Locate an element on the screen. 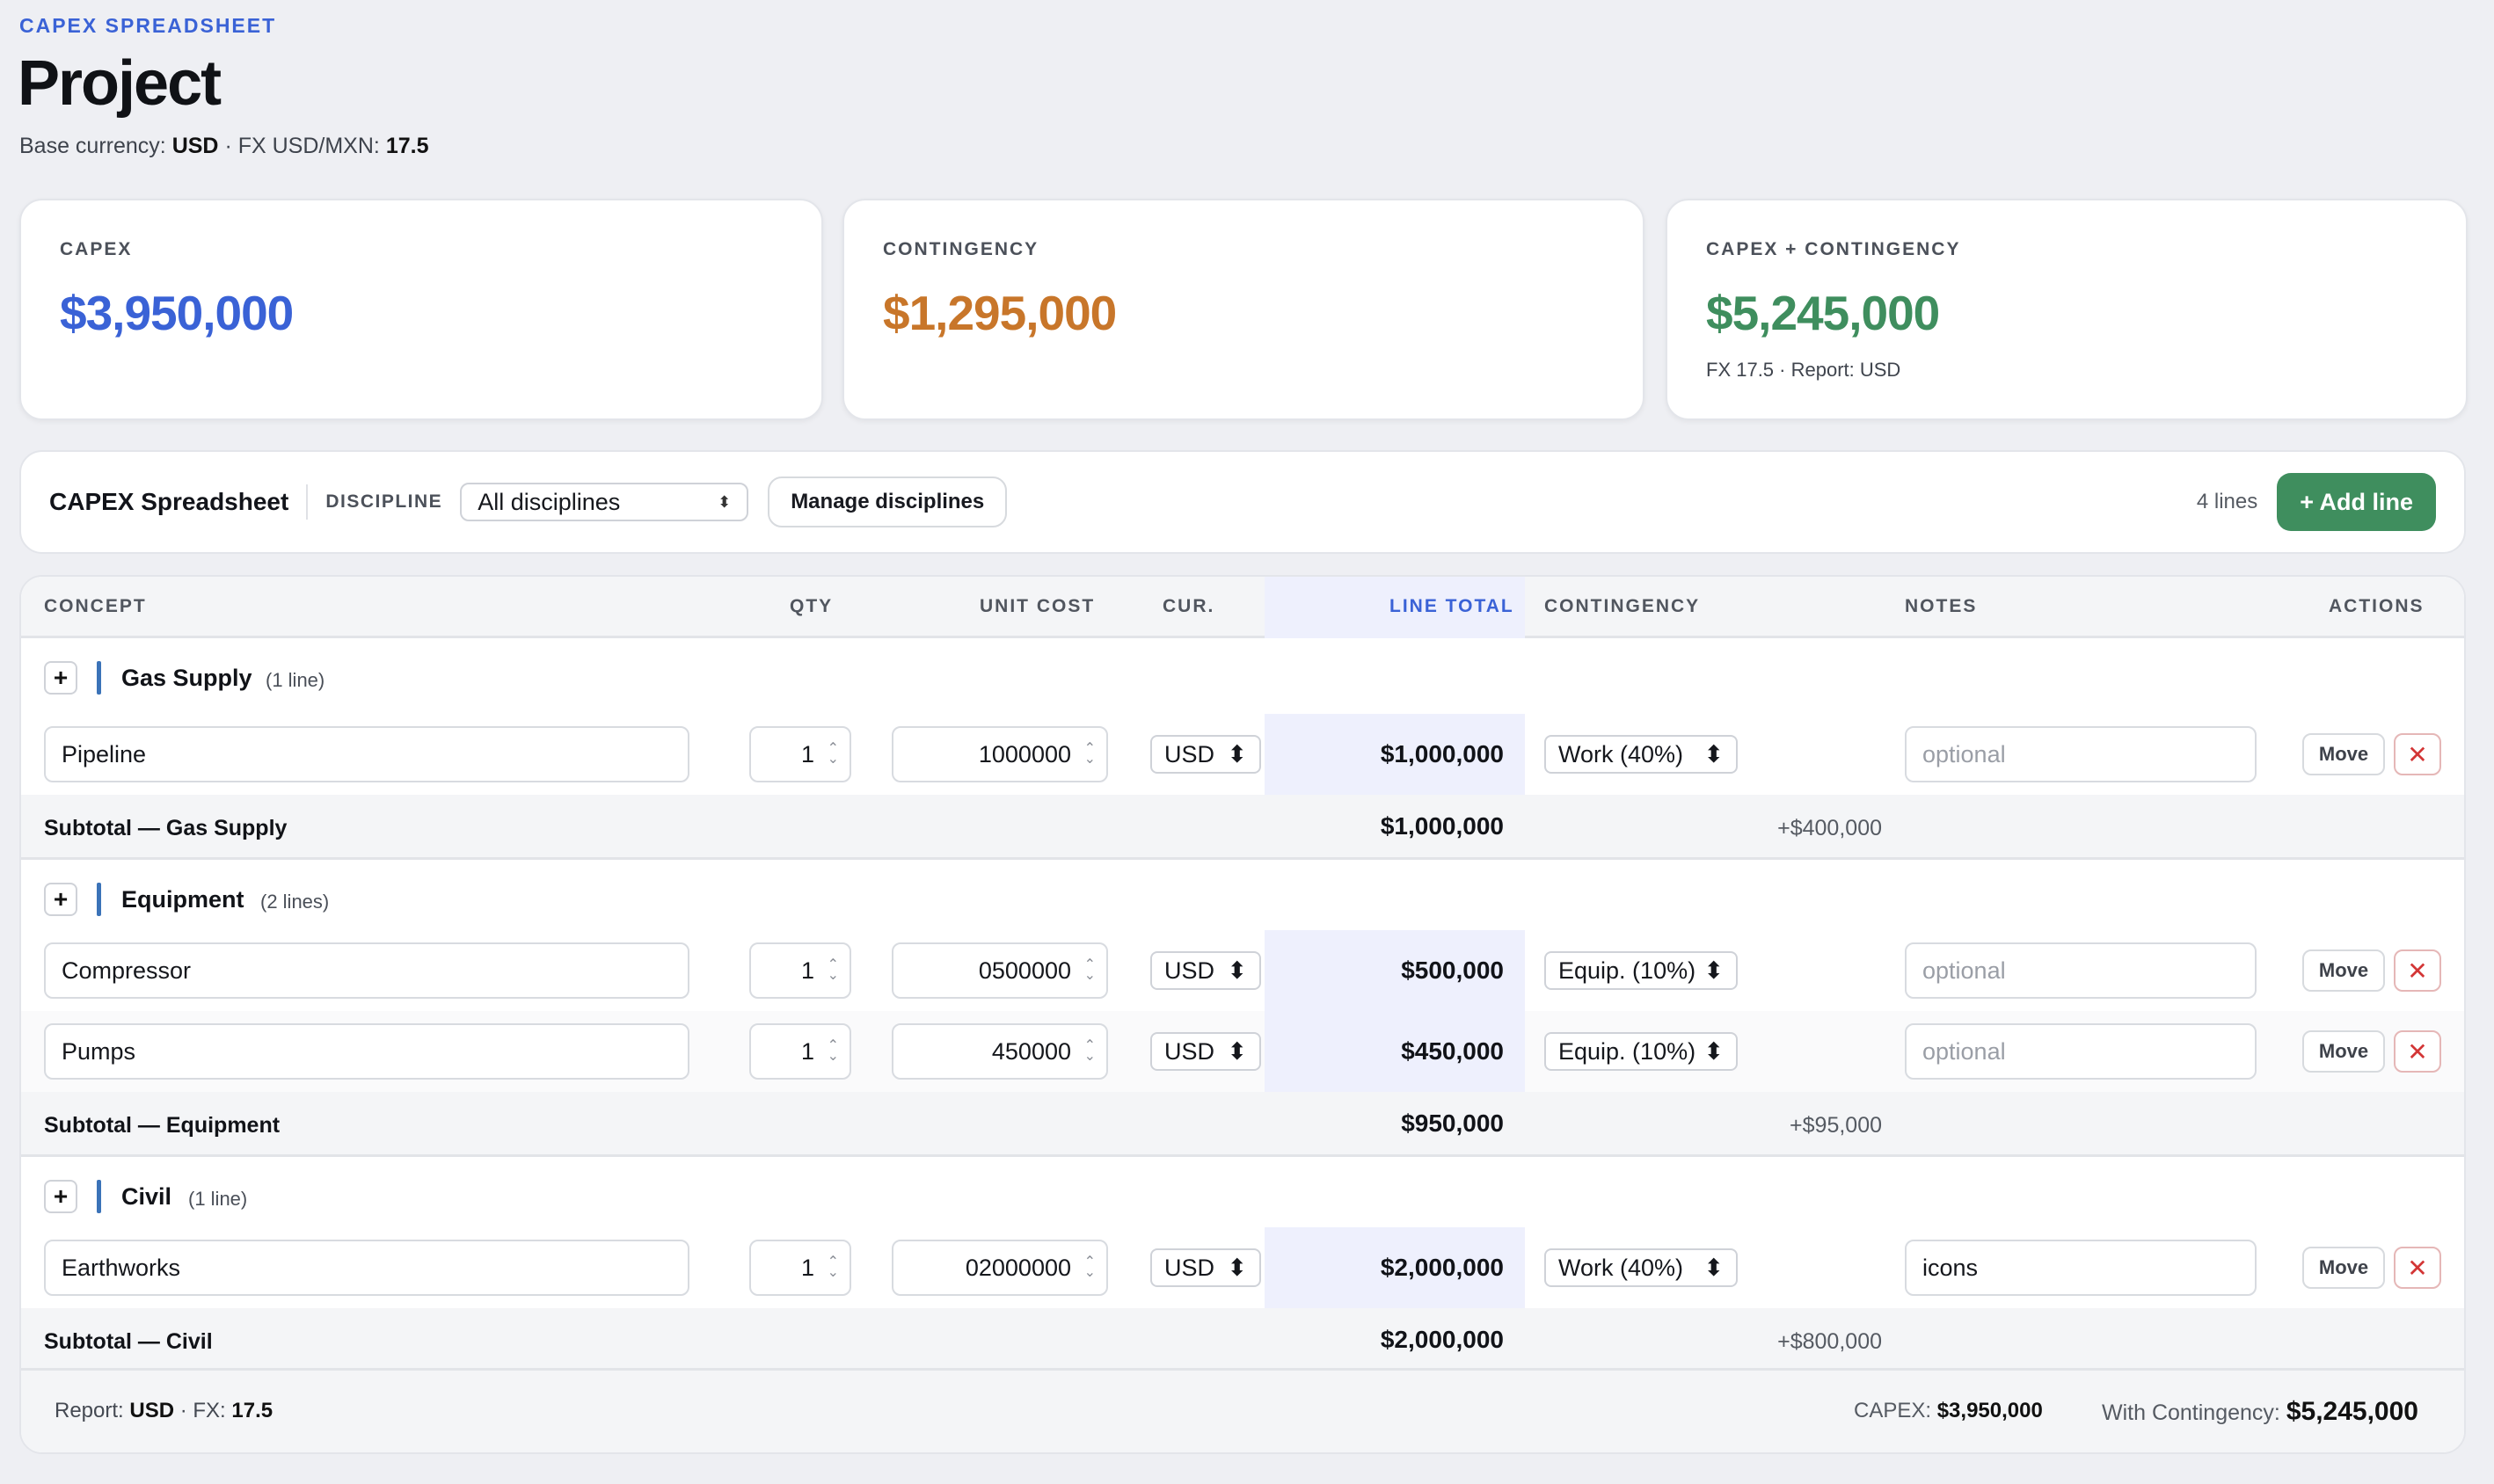 The height and width of the screenshot is (1484, 2494). contingency-value: Work (40%) is located at coordinates (1621, 754).